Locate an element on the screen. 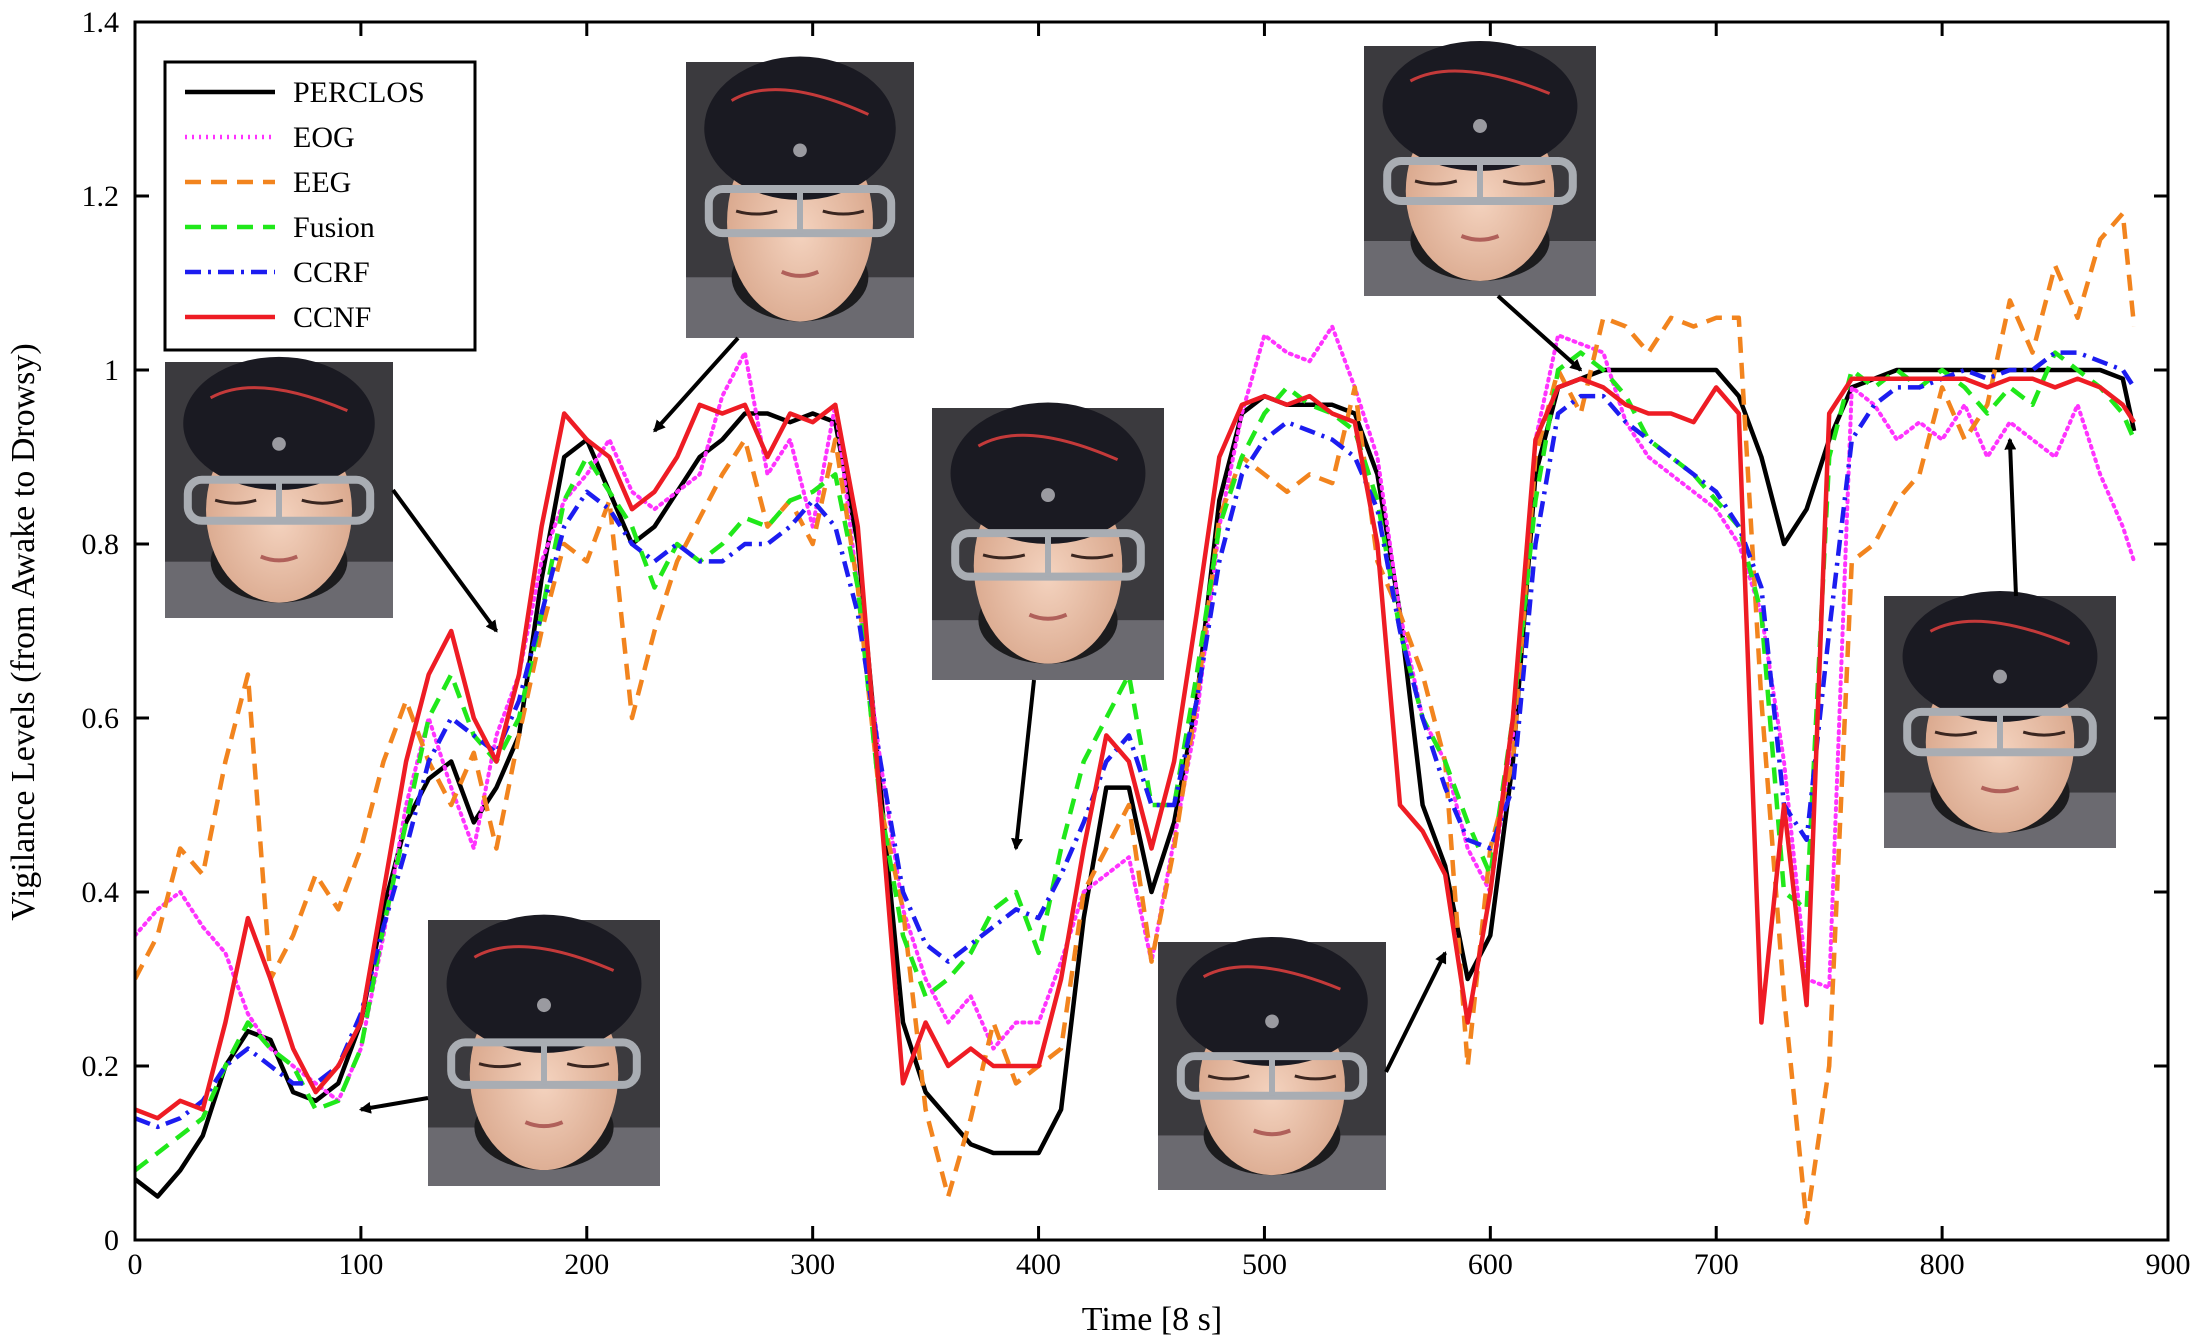  y-tick-label: 0 is located at coordinates (111, 1240).